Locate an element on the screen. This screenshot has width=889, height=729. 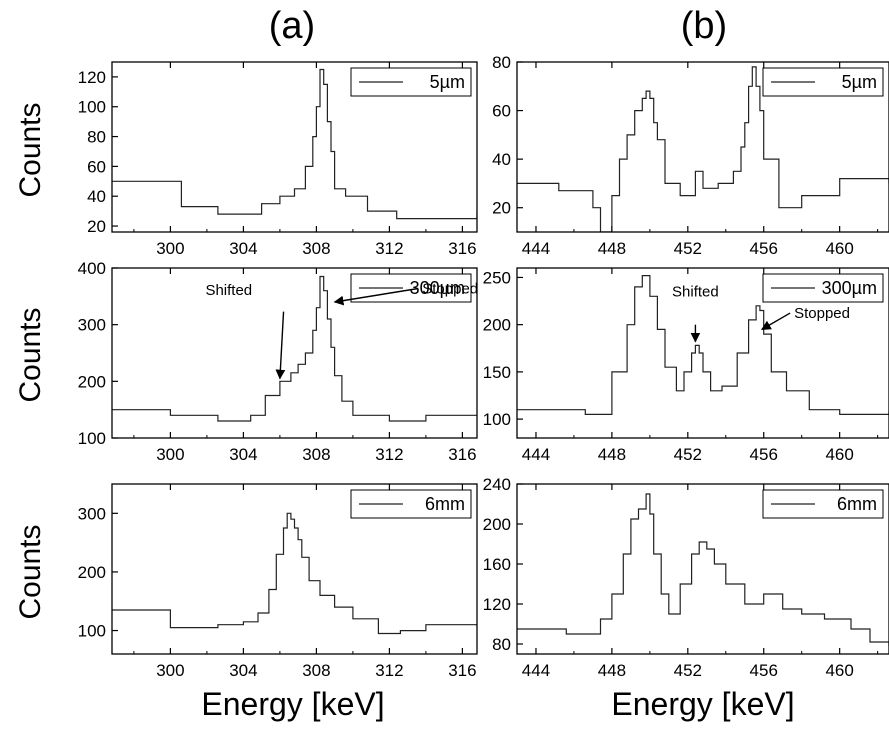
panel-a-top: 300 304 308 312 316 20 40 60 80 100 120 5µm is located at coordinates (278, 159).